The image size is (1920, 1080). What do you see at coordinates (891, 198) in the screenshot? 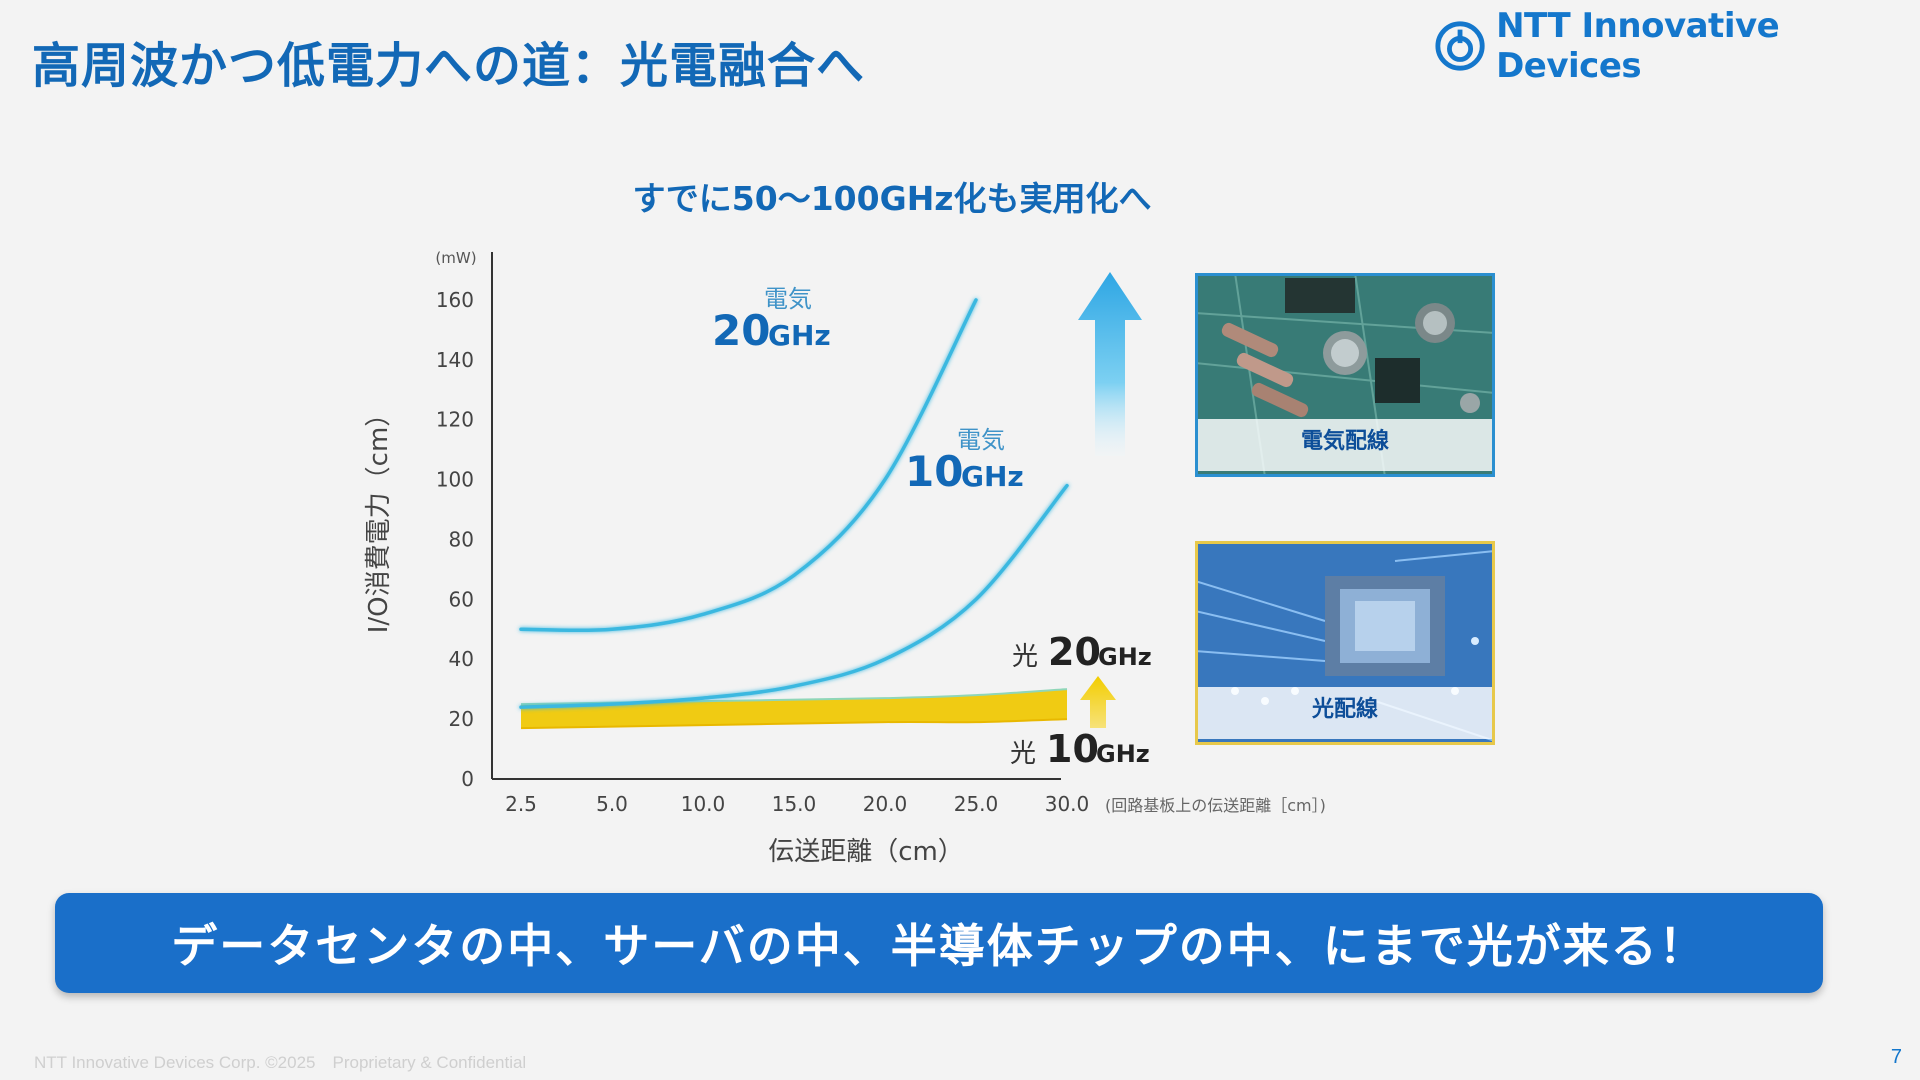
I see `chart-subtitle: すでに50～100GHz化も実用化へ` at bounding box center [891, 198].